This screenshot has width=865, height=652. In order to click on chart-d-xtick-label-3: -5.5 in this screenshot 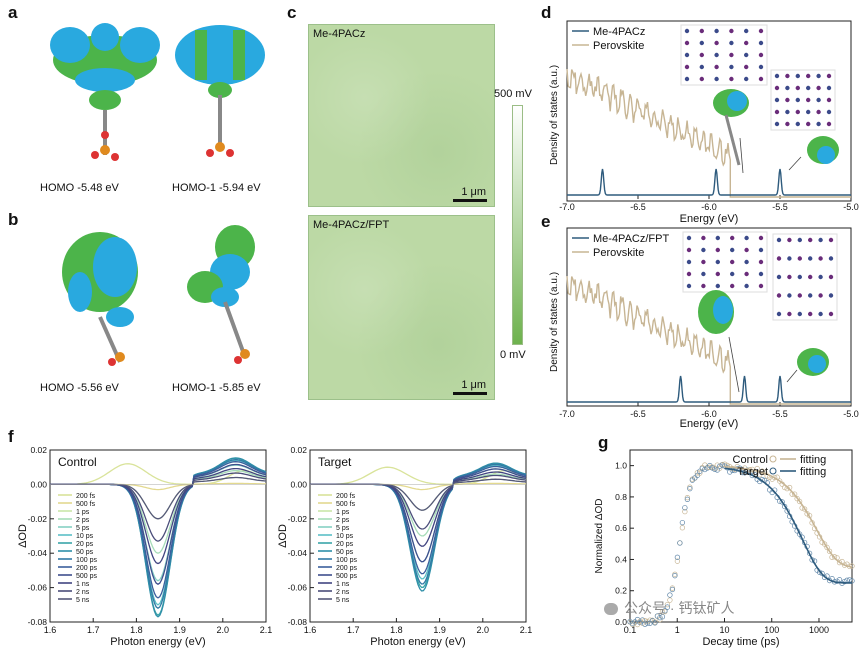, I will do `click(780, 207)`.